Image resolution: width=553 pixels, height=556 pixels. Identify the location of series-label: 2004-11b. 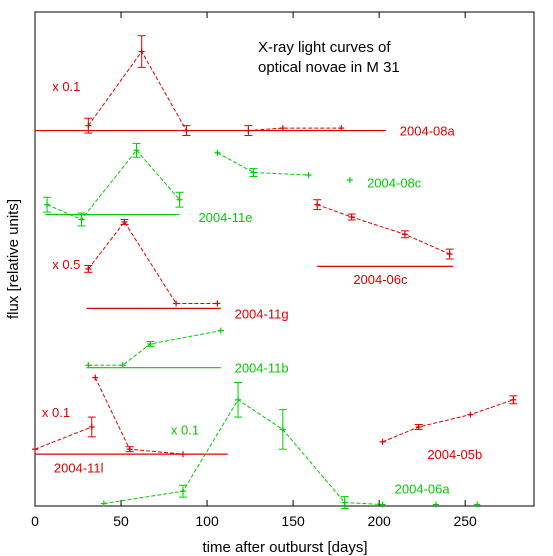
(262, 368).